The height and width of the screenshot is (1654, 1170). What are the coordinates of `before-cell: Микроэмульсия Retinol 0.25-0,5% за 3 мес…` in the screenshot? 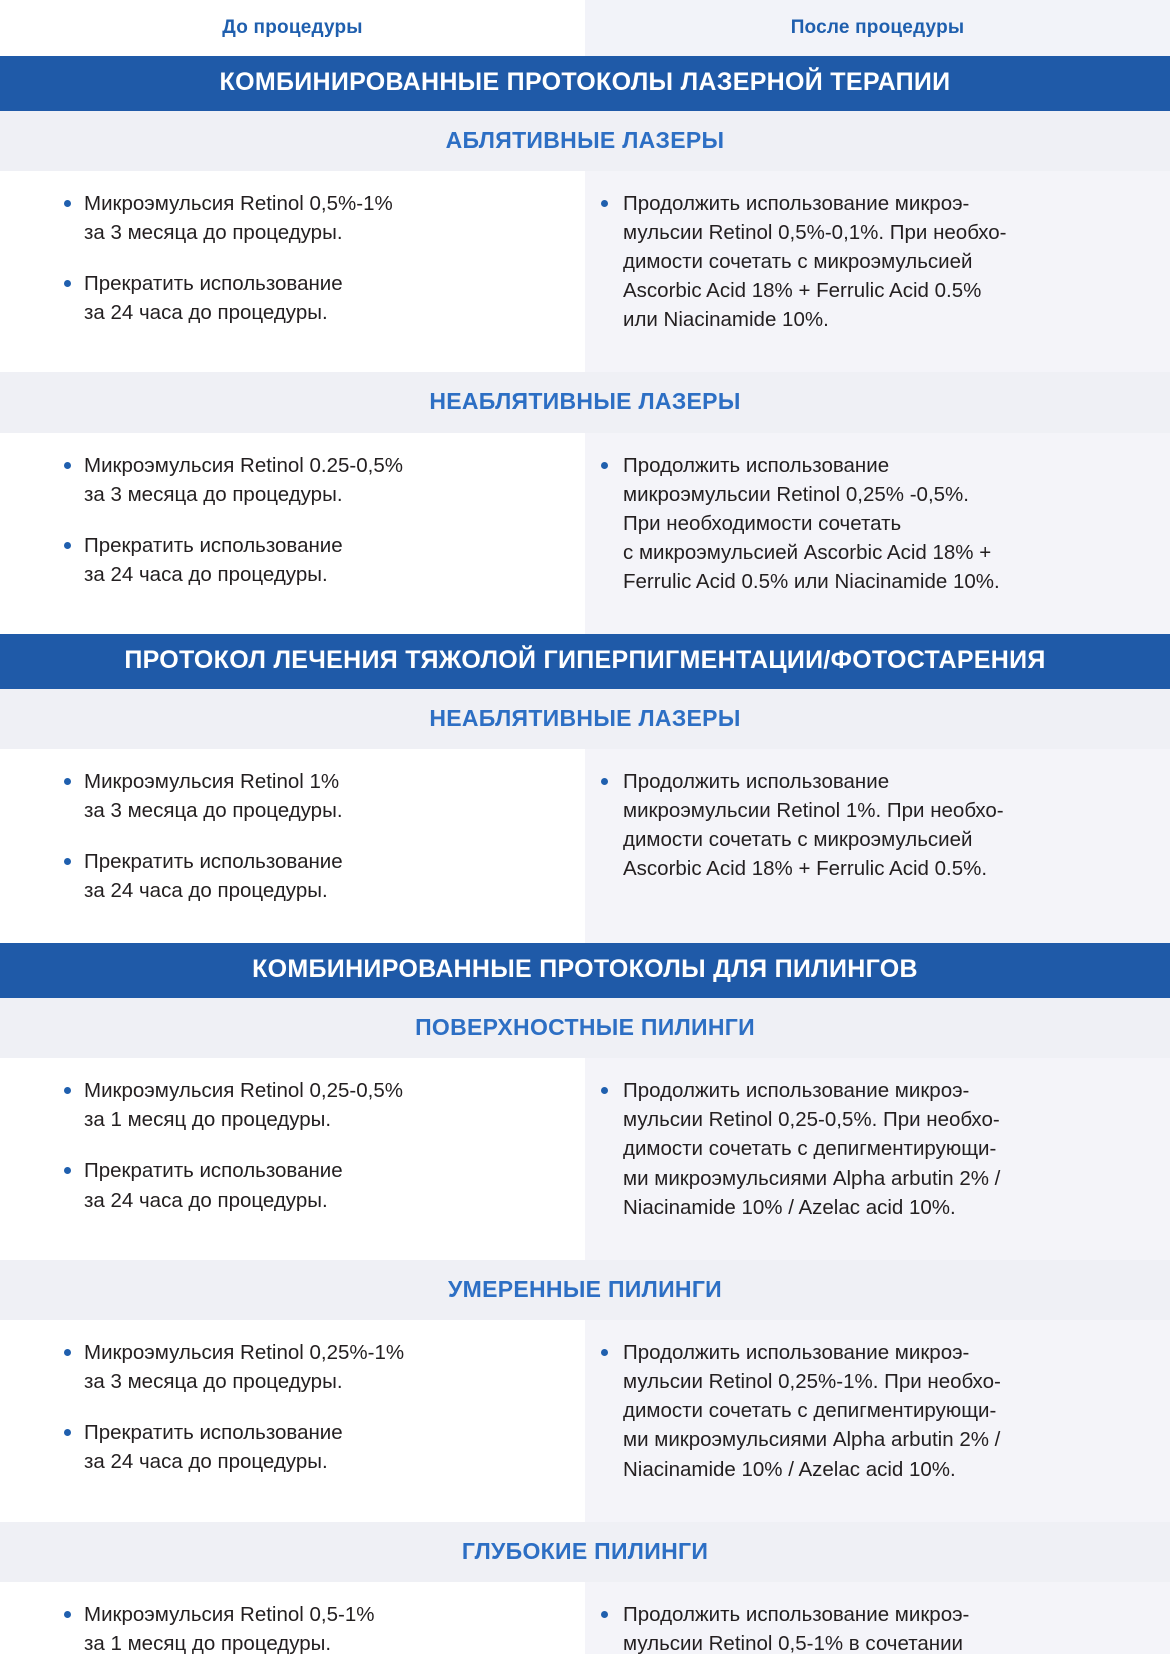 It's located at (292, 524).